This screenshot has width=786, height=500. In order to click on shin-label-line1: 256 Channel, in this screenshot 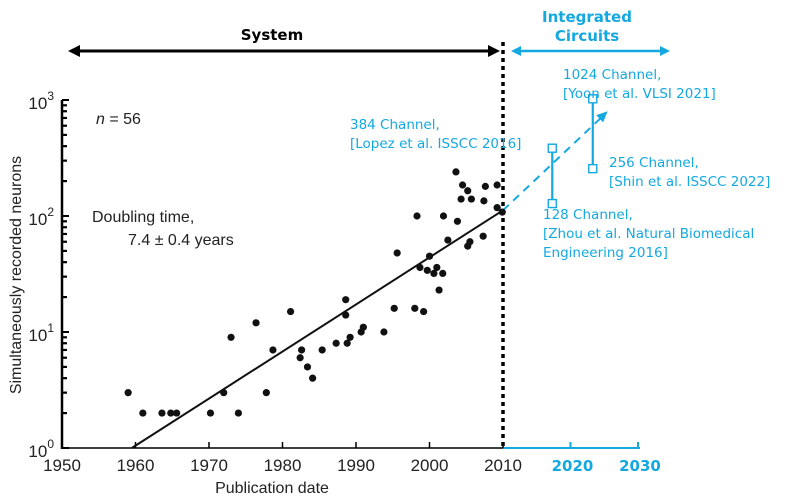, I will do `click(654, 163)`.